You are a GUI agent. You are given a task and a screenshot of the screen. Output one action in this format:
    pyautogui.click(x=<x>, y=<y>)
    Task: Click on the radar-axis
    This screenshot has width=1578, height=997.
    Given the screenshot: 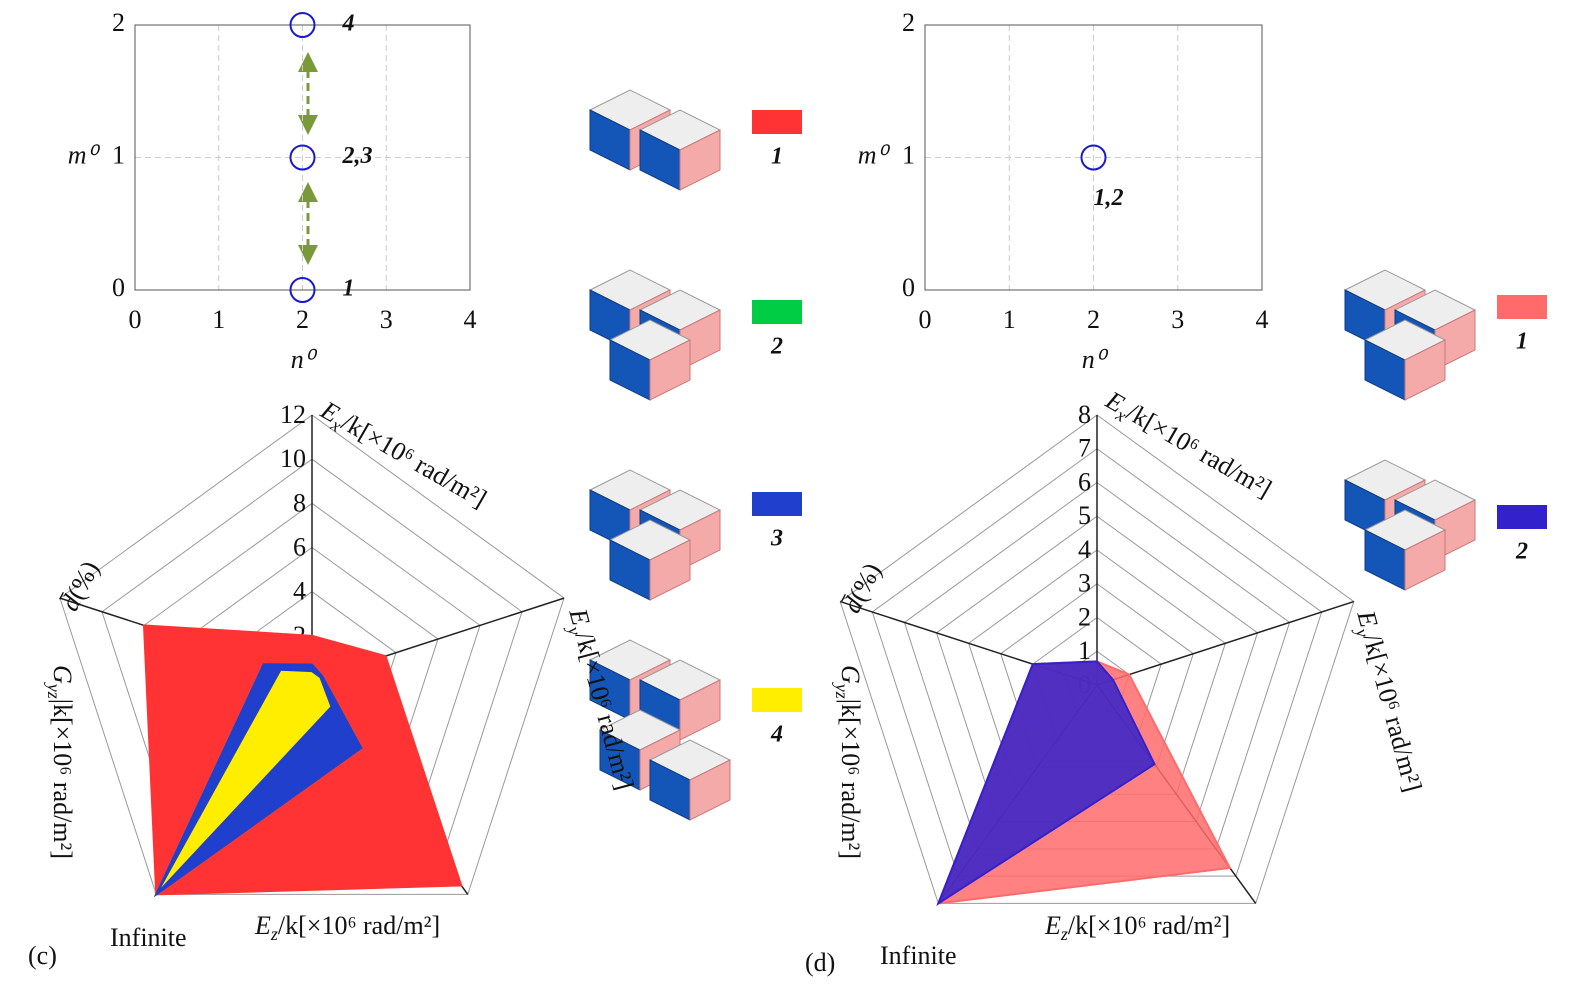 What is the action you would take?
    pyautogui.click(x=1225, y=643)
    